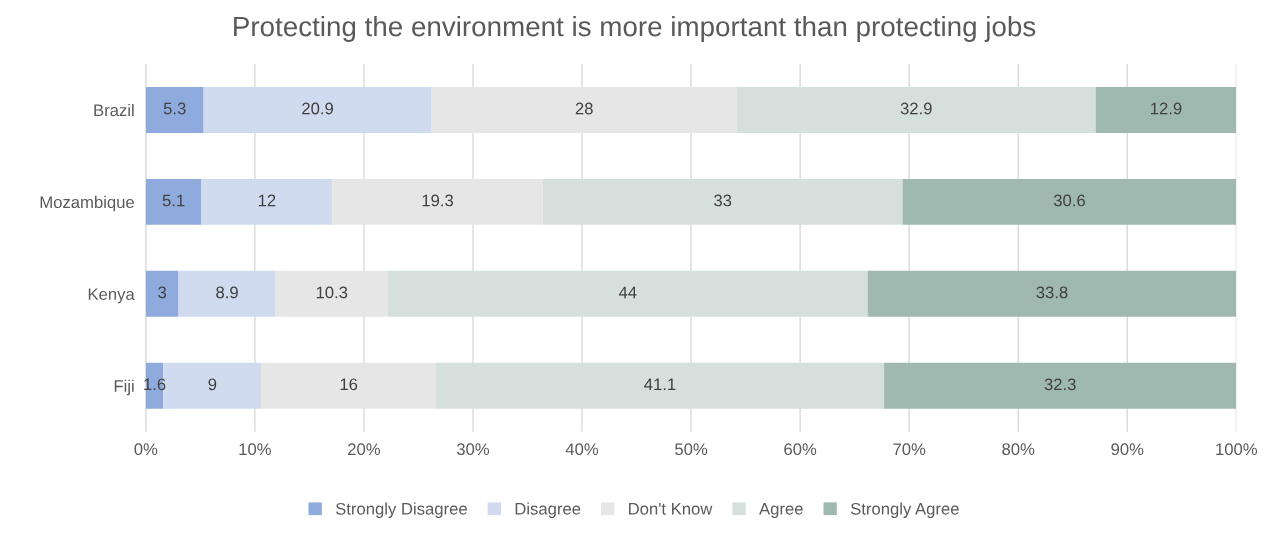 Image resolution: width=1268 pixels, height=533 pixels. What do you see at coordinates (916, 108) in the screenshot?
I see `data-label: 32.9` at bounding box center [916, 108].